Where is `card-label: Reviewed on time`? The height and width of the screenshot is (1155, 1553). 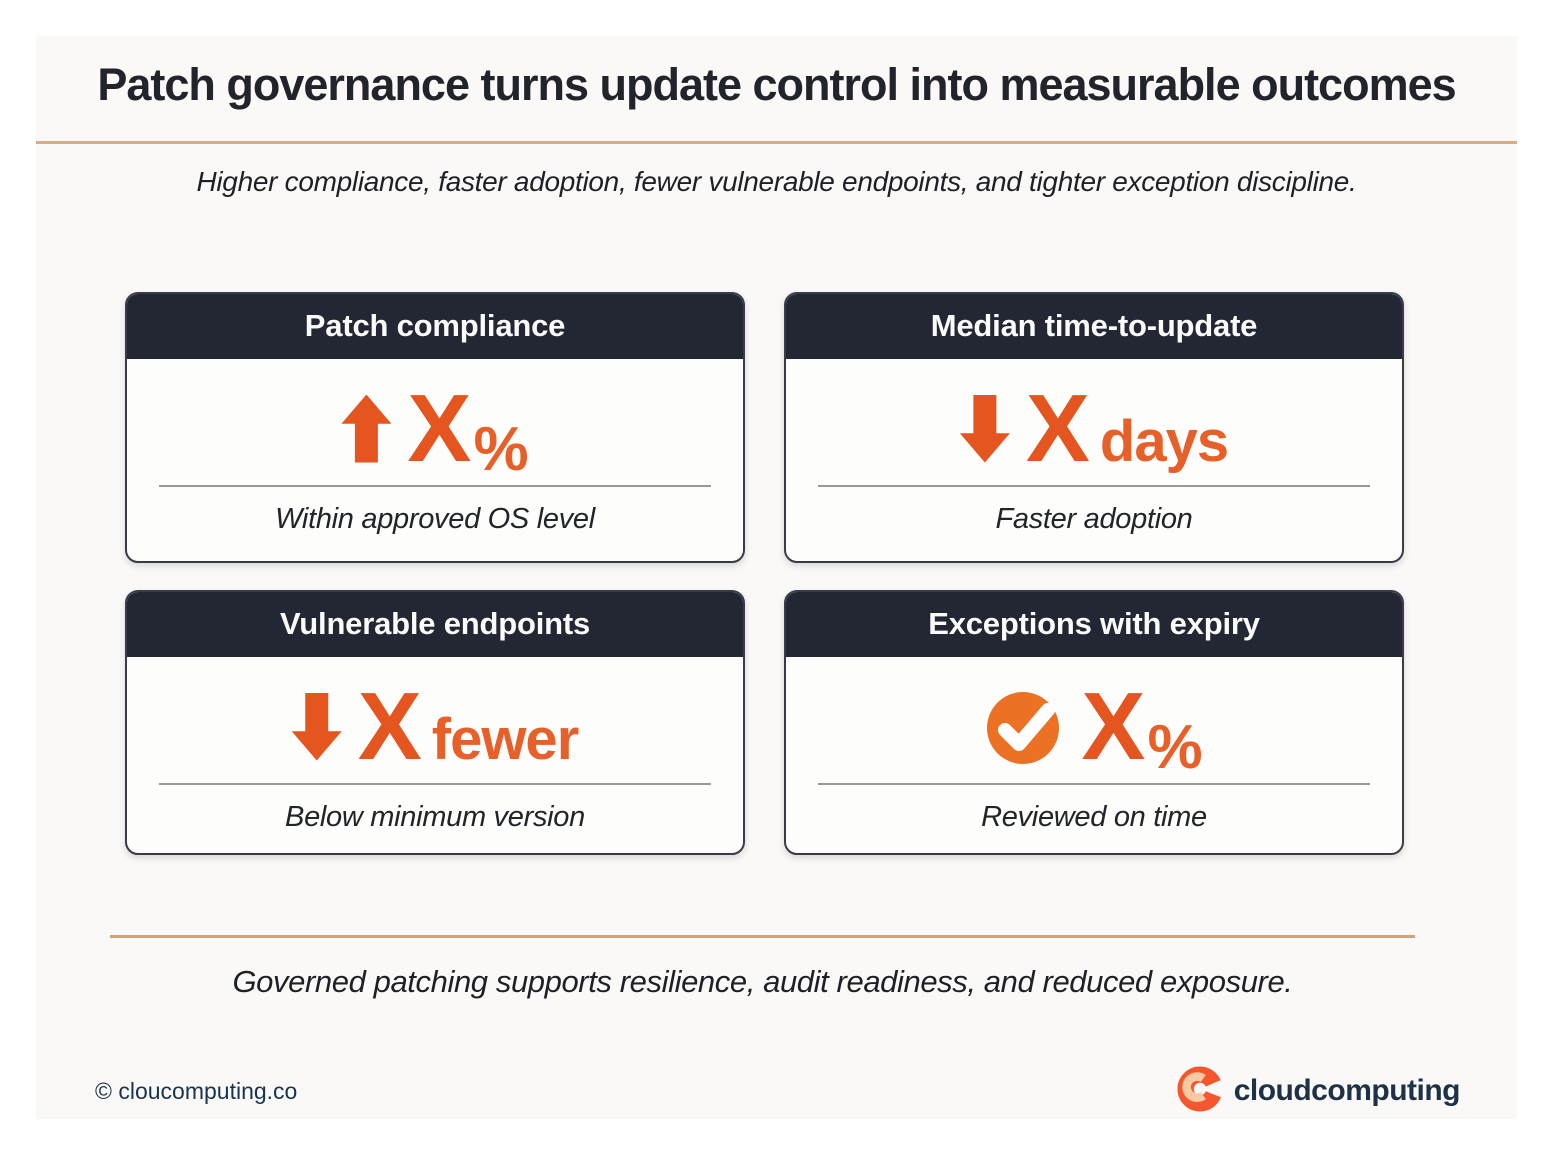 card-label: Reviewed on time is located at coordinates (1094, 816).